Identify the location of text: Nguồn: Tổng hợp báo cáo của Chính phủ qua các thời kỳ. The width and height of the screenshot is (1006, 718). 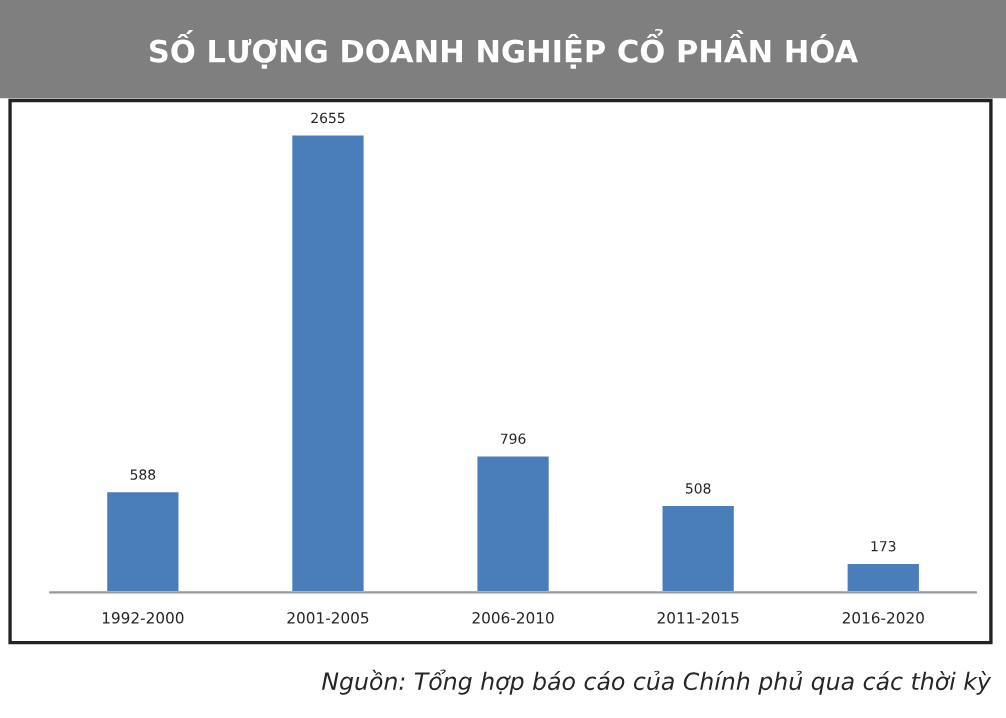
(657, 682).